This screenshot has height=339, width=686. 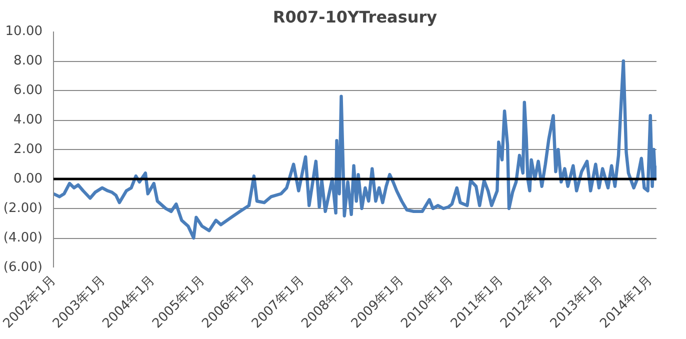 I want to click on y-tick-label: (6.00), so click(x=23, y=267).